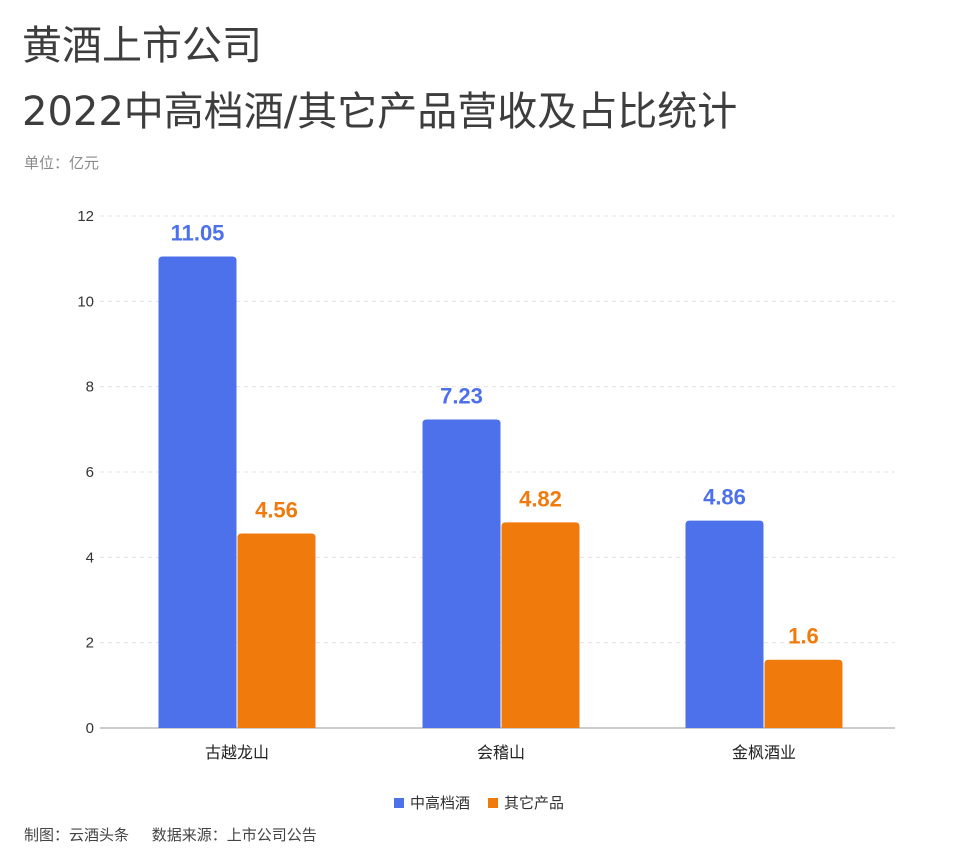  What do you see at coordinates (724, 497) in the screenshot?
I see `data-label: 4.86` at bounding box center [724, 497].